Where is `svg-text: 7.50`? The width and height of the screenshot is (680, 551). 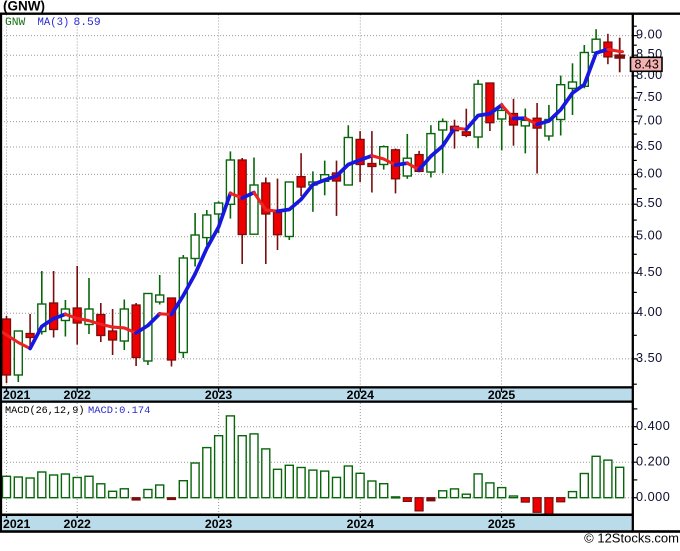
svg-text: 7.50 is located at coordinates (649, 97).